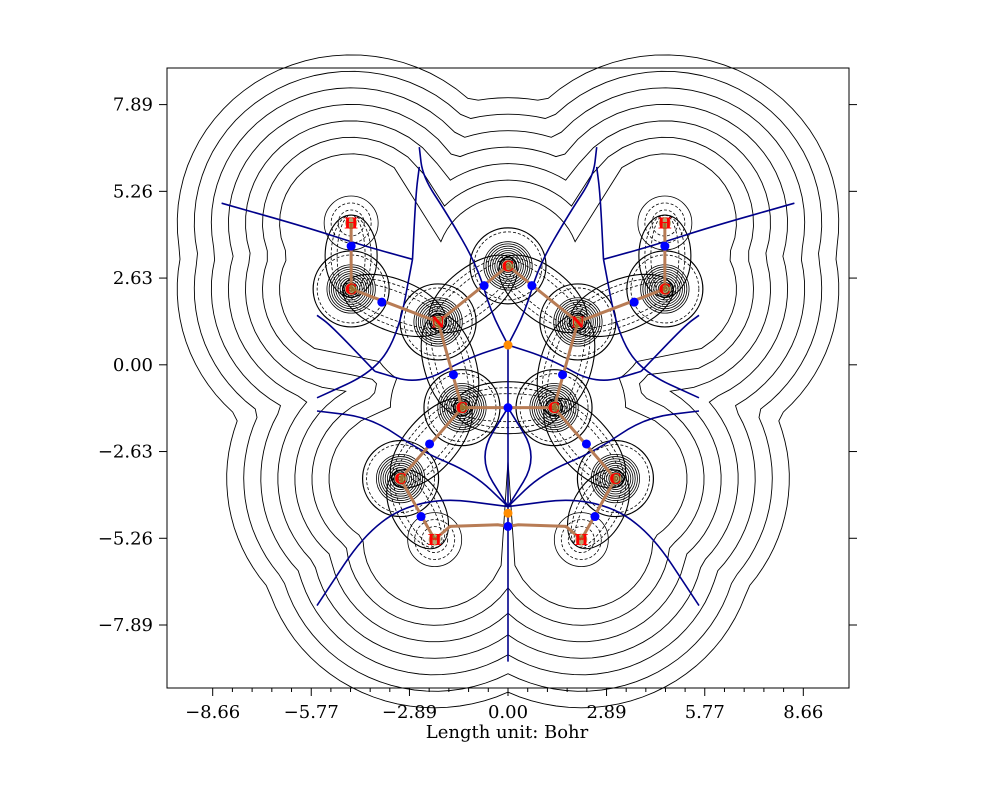 The width and height of the screenshot is (1000, 800). What do you see at coordinates (803, 712) in the screenshot?
I see `x-tick-label: 8.66` at bounding box center [803, 712].